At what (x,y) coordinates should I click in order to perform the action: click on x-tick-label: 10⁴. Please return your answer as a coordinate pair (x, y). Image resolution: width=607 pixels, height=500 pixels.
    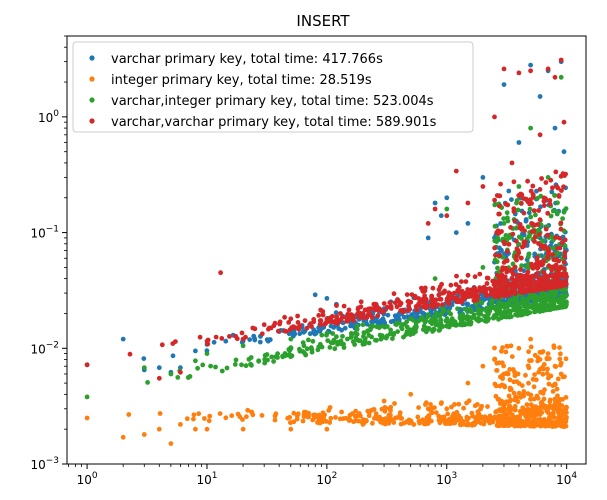
    Looking at the image, I should click on (566, 479).